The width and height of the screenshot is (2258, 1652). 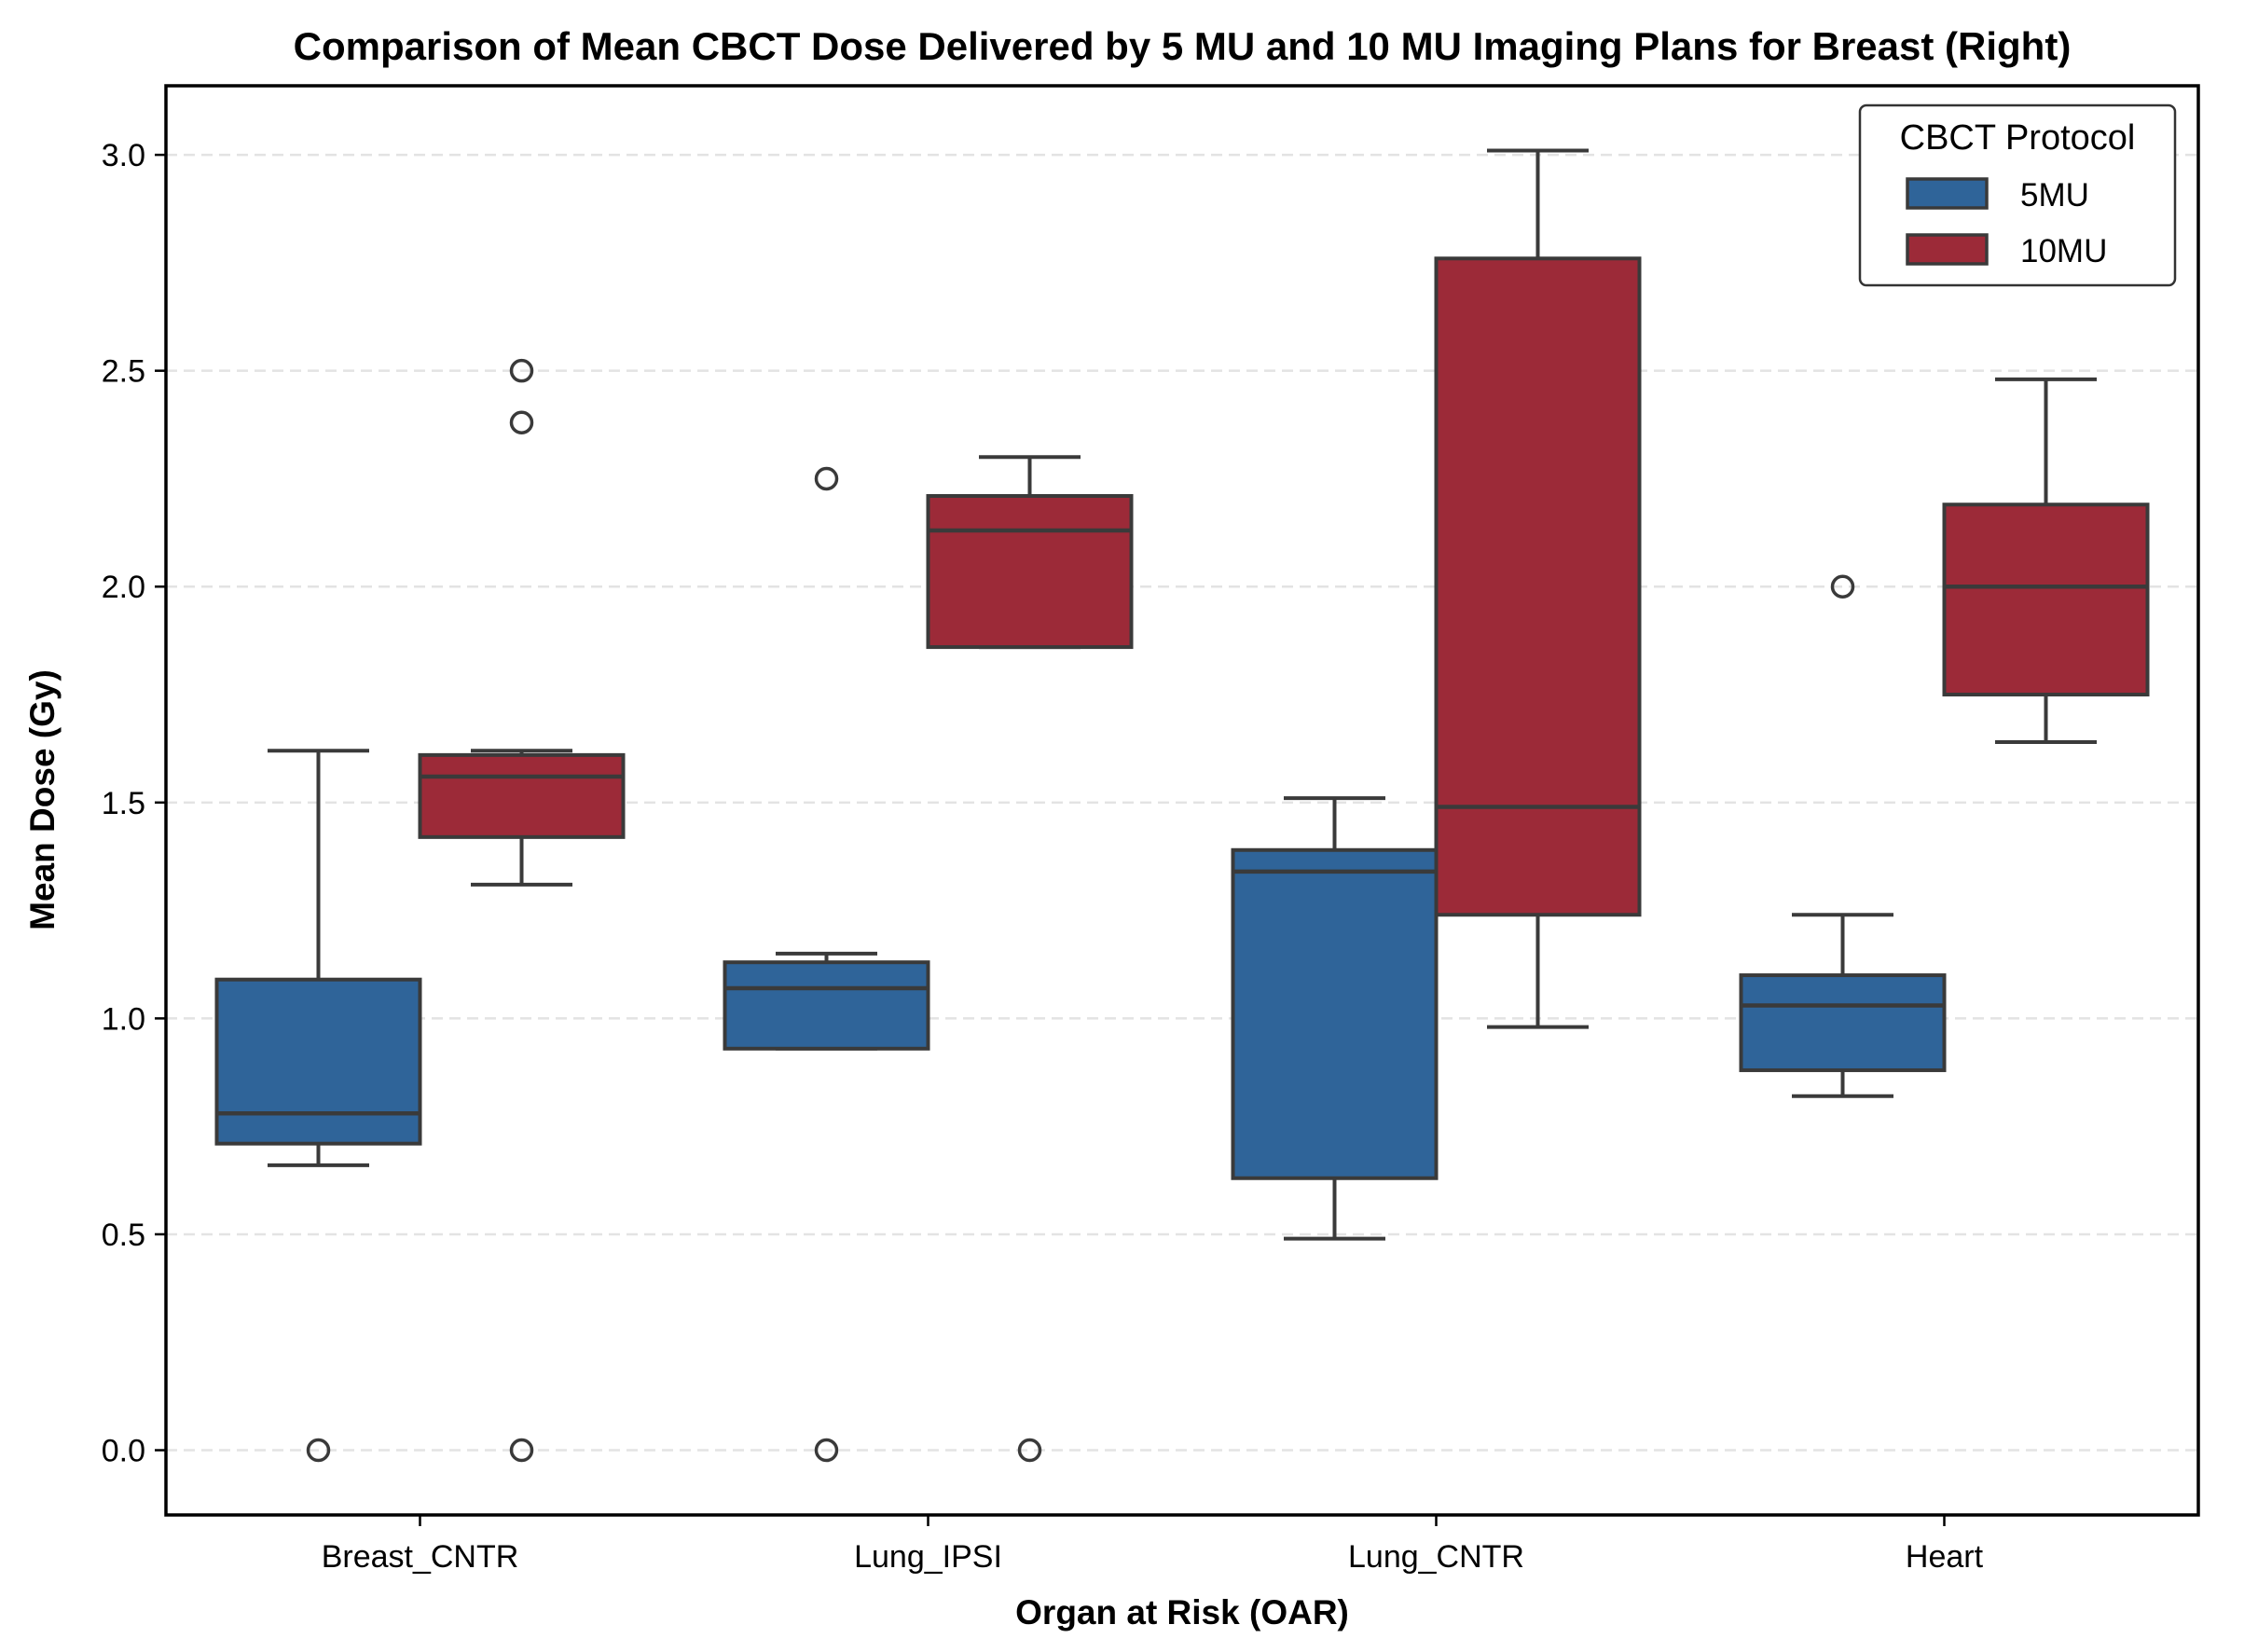 What do you see at coordinates (2018, 138) in the screenshot?
I see `legend-title: CBCT Protocol` at bounding box center [2018, 138].